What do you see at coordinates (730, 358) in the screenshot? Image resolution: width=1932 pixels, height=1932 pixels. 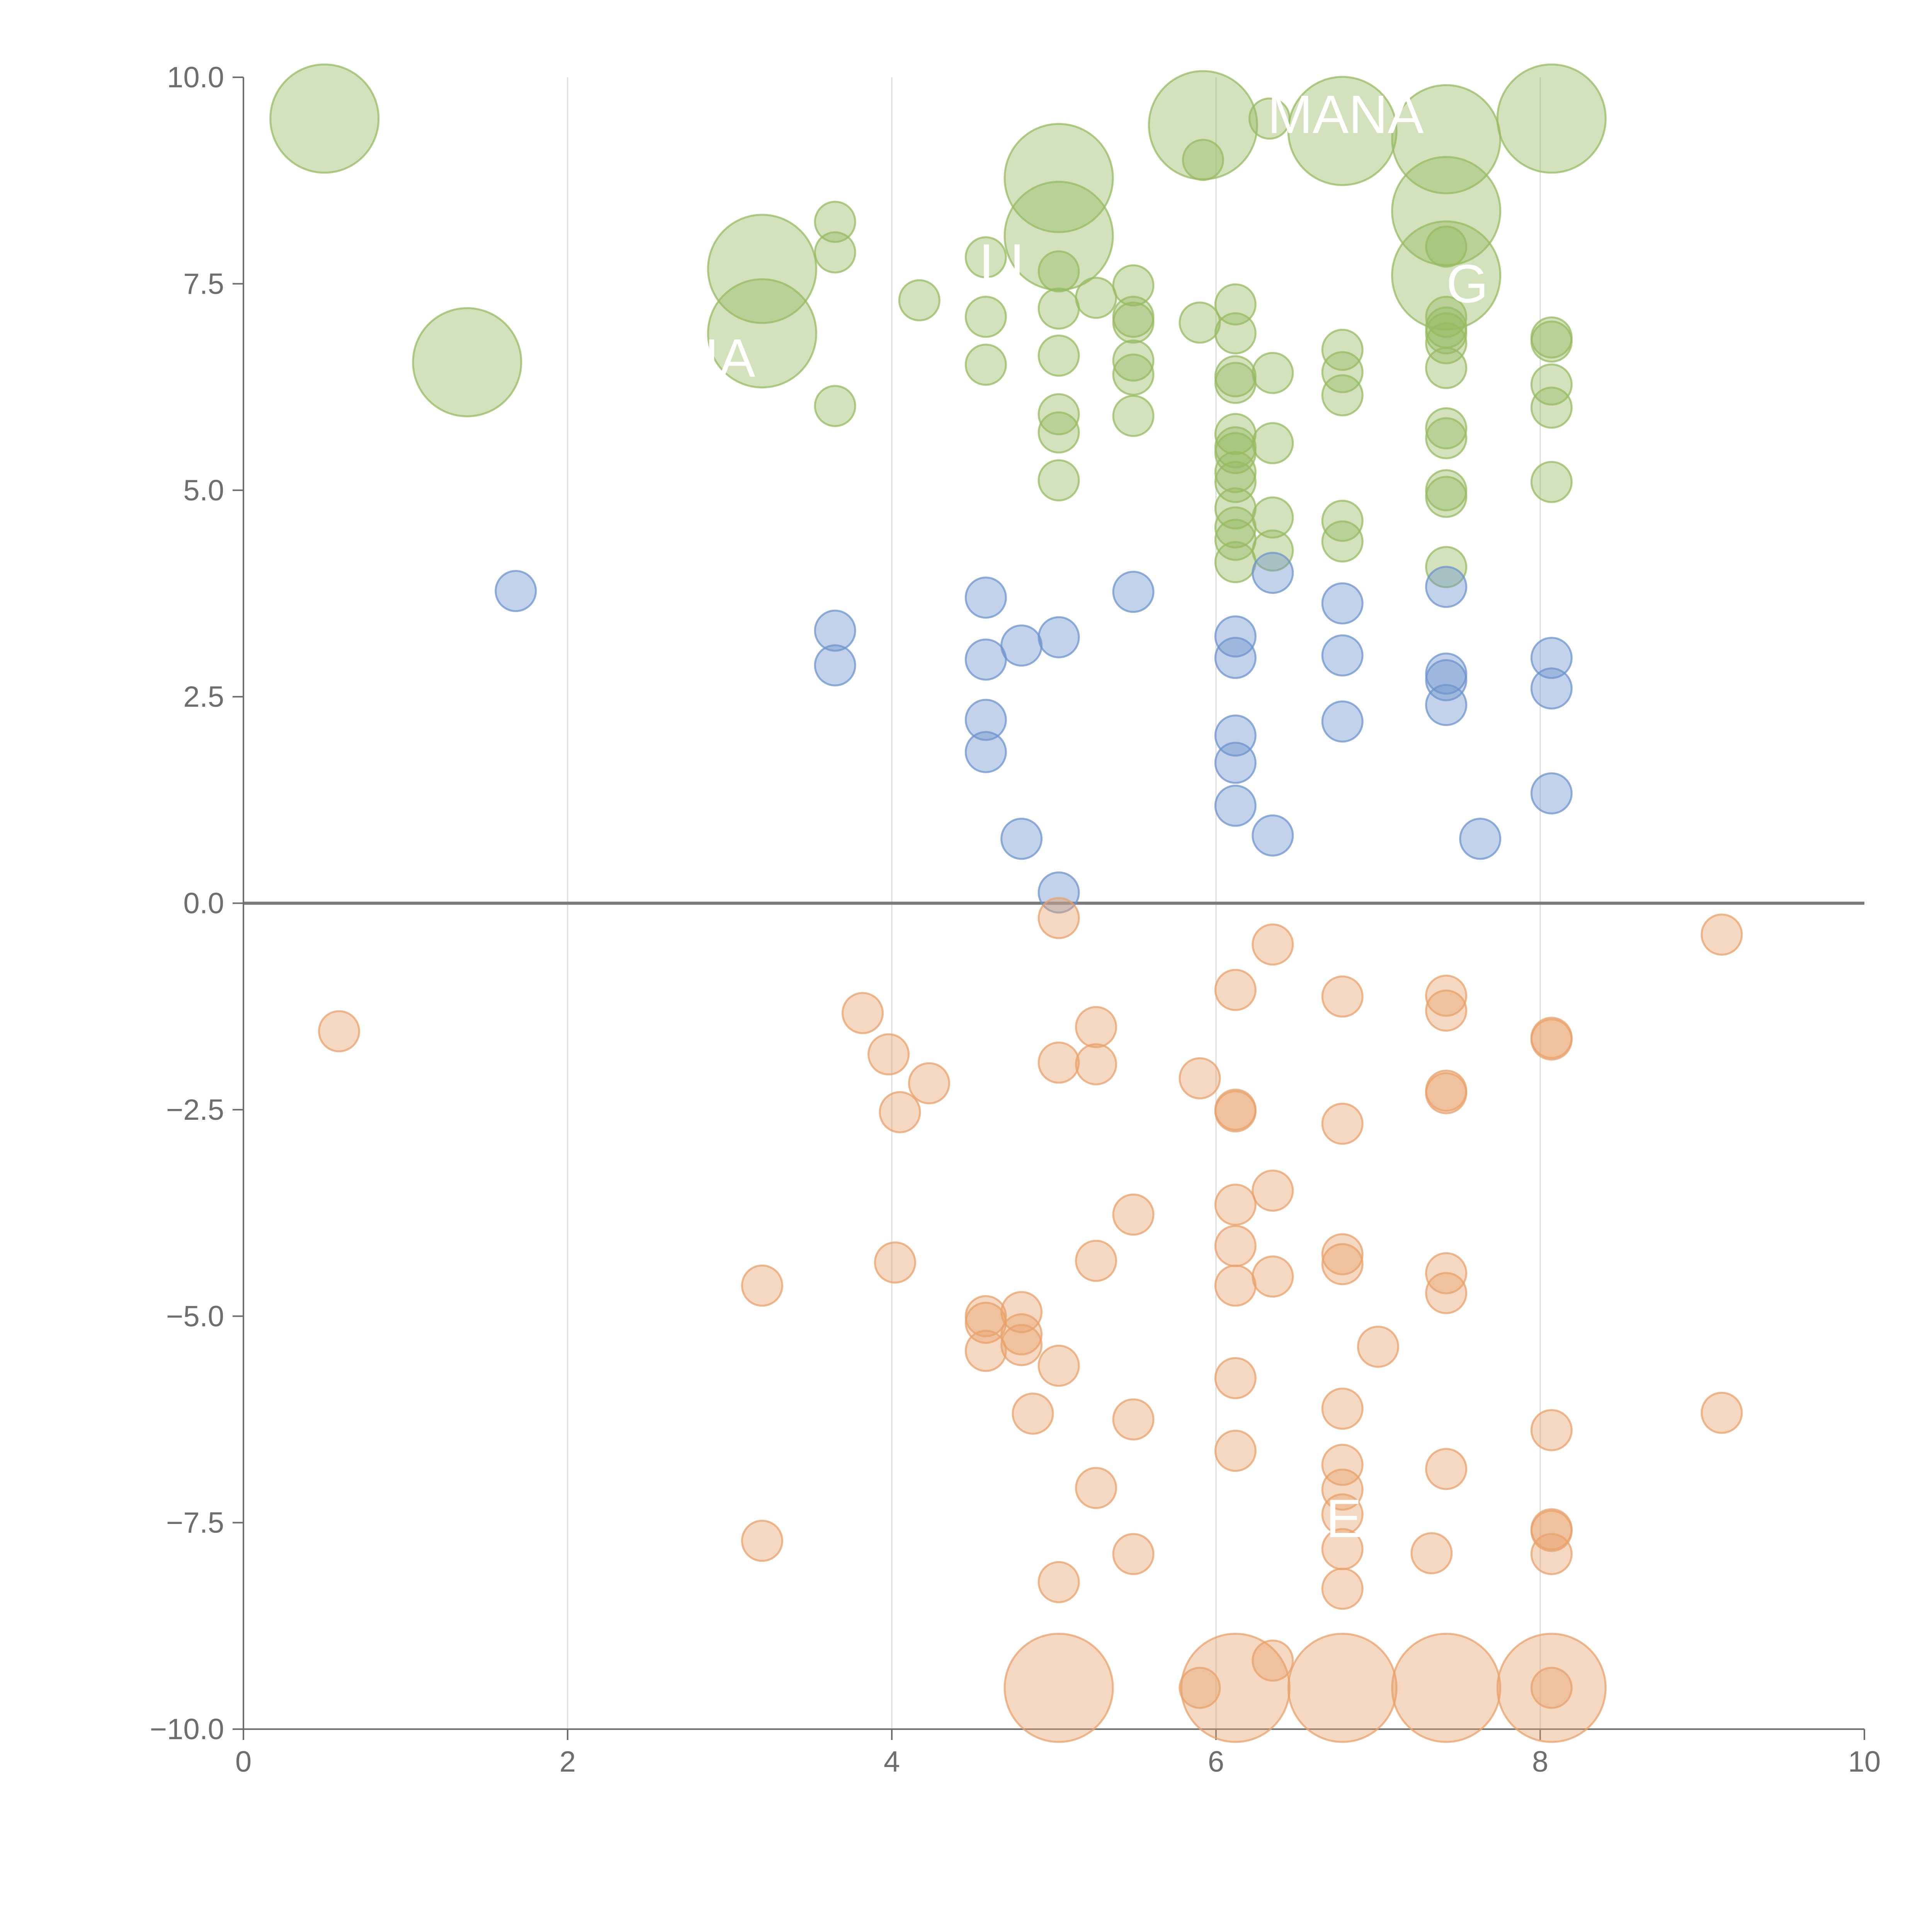 I see `point-label: IA` at bounding box center [730, 358].